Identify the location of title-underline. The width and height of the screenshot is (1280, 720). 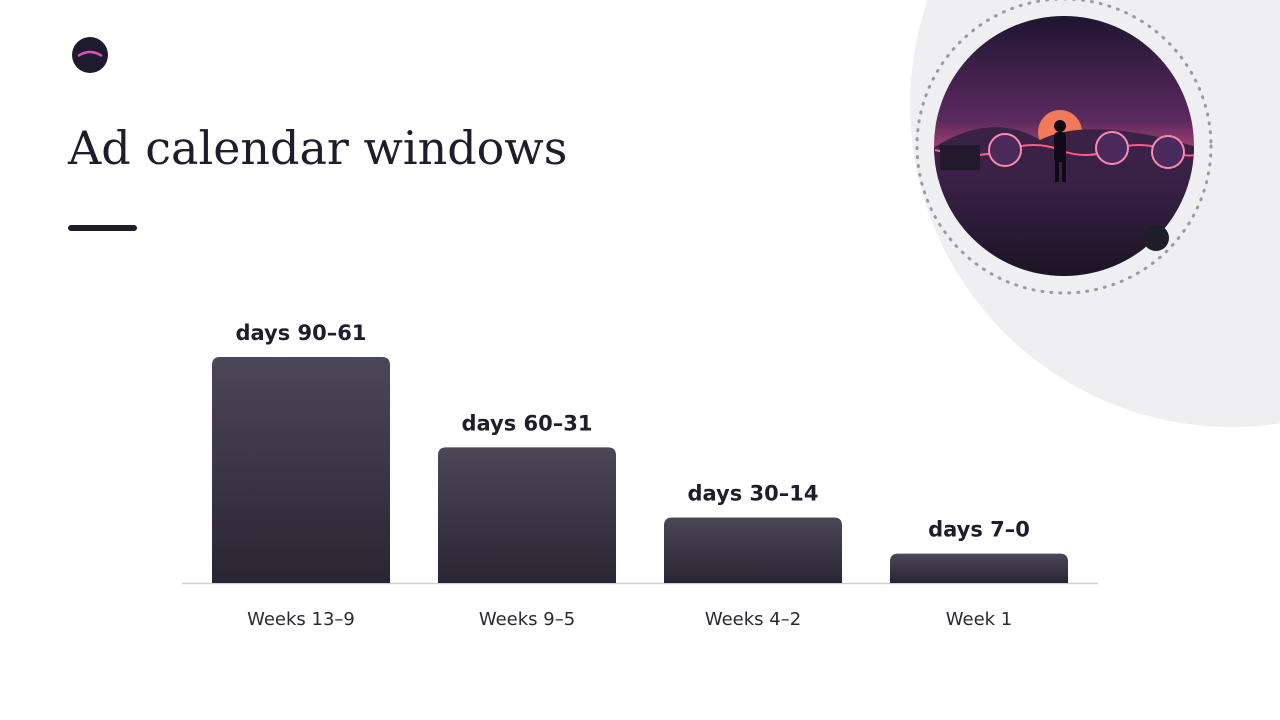
(102, 228).